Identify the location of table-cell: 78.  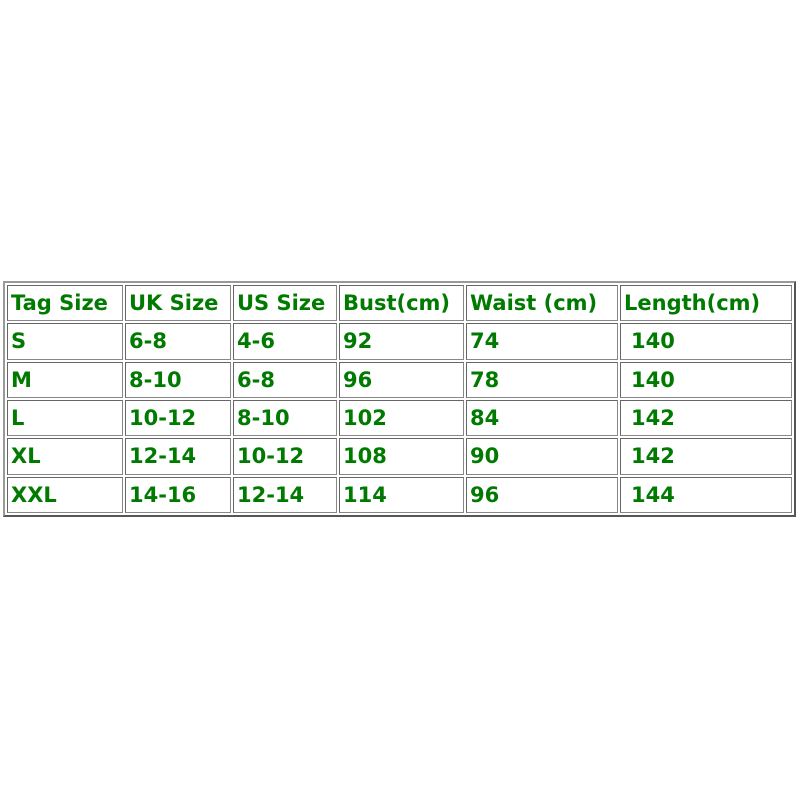
(542, 379).